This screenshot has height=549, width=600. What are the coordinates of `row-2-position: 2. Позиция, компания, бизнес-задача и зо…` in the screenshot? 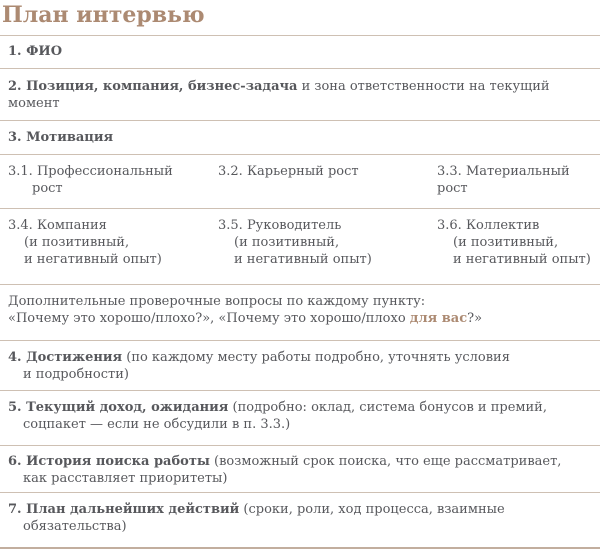 It's located at (300, 94).